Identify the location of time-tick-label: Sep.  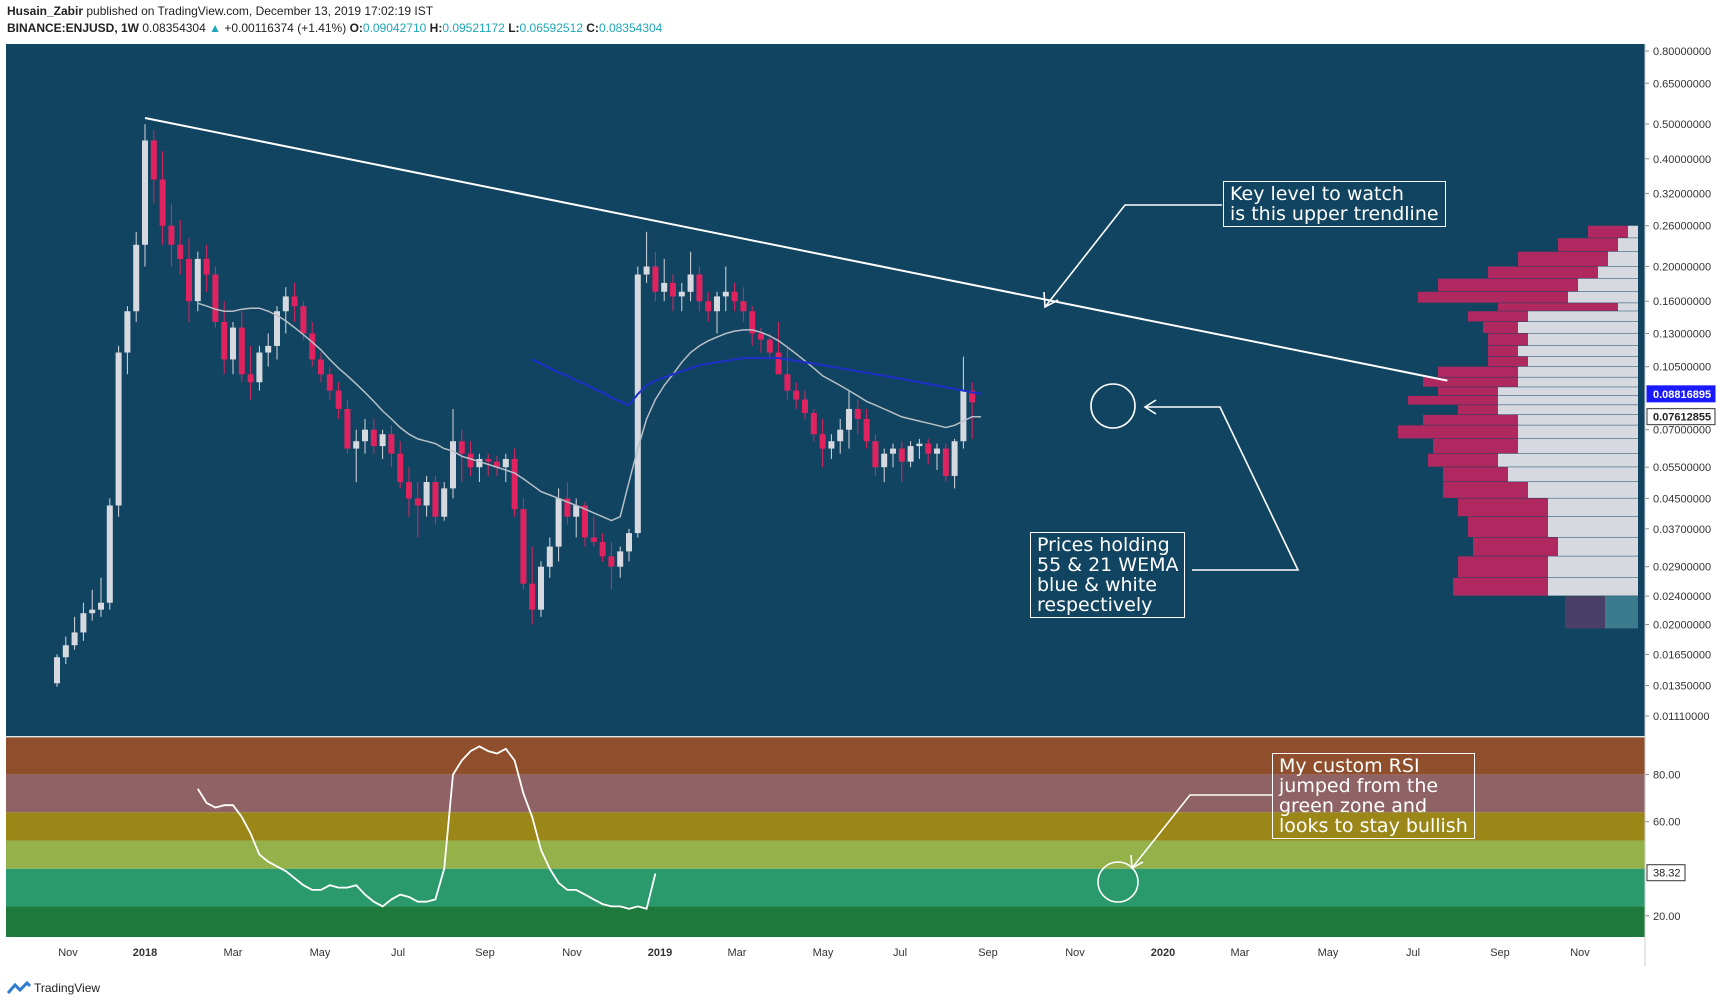
(1500, 953).